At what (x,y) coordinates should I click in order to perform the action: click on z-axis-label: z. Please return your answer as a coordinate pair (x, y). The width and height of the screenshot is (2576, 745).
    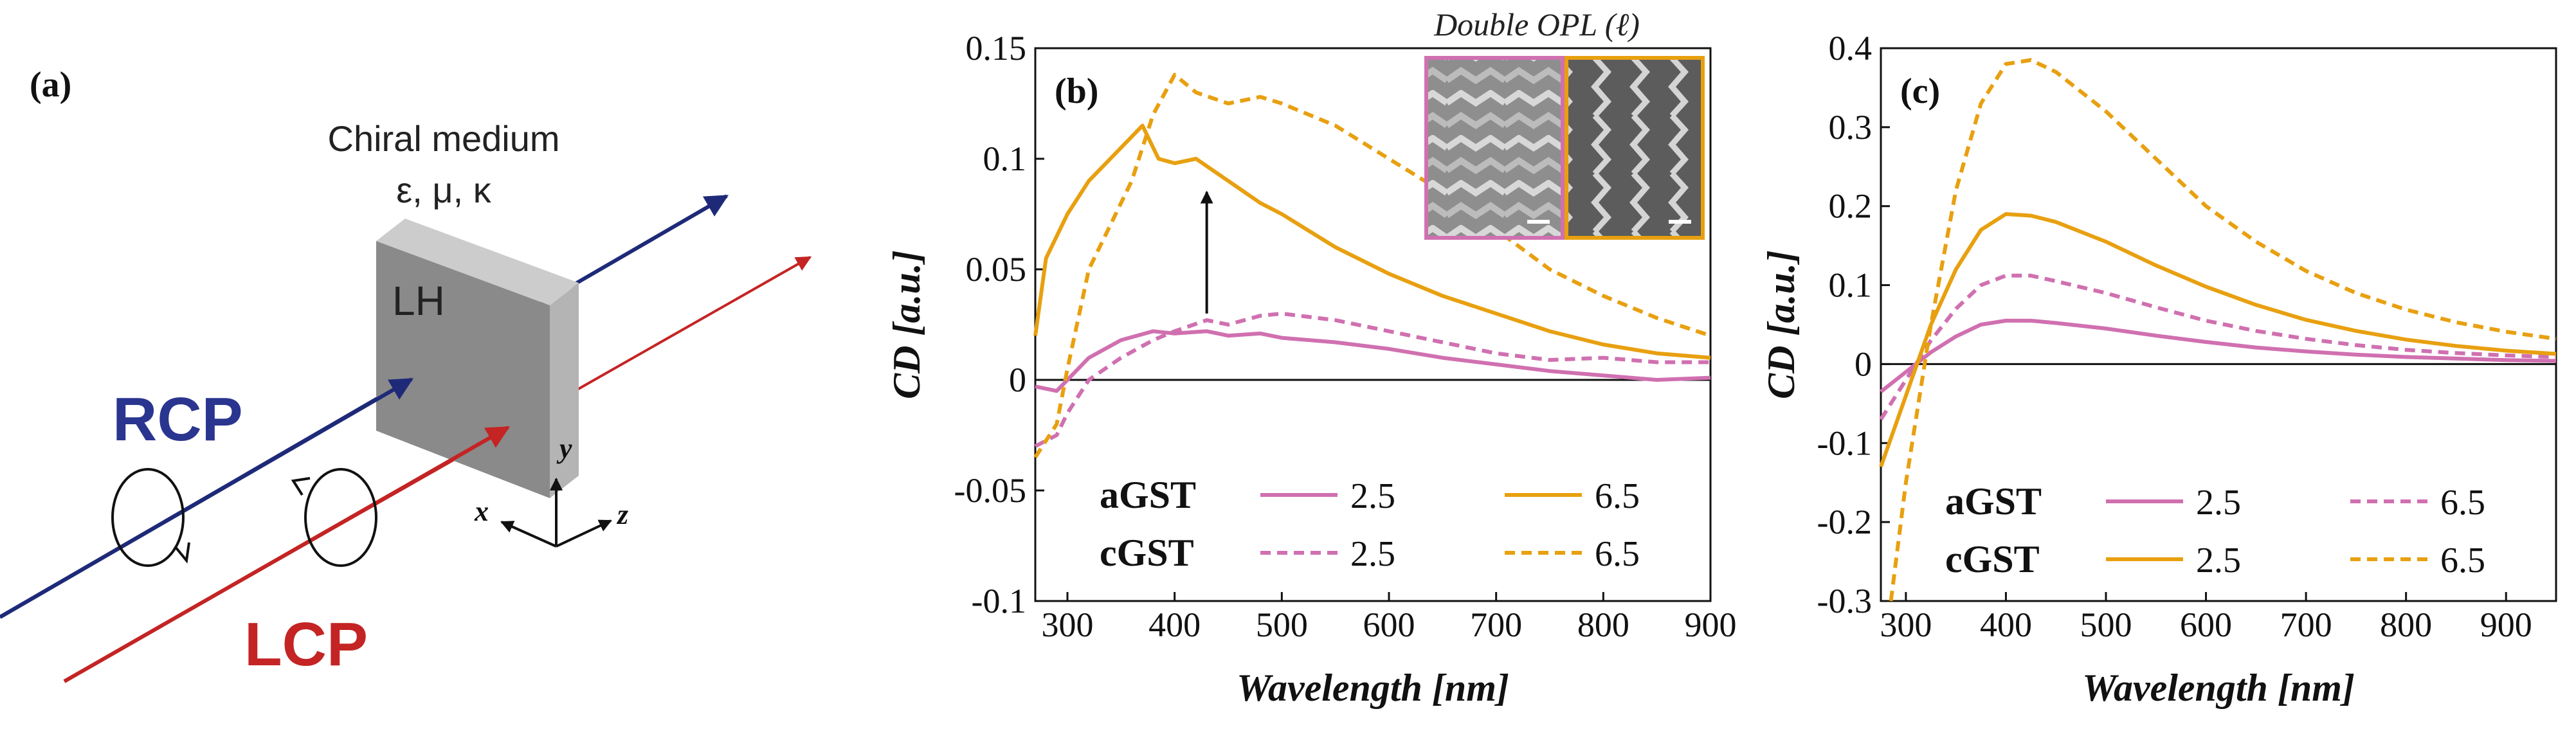
    Looking at the image, I should click on (622, 514).